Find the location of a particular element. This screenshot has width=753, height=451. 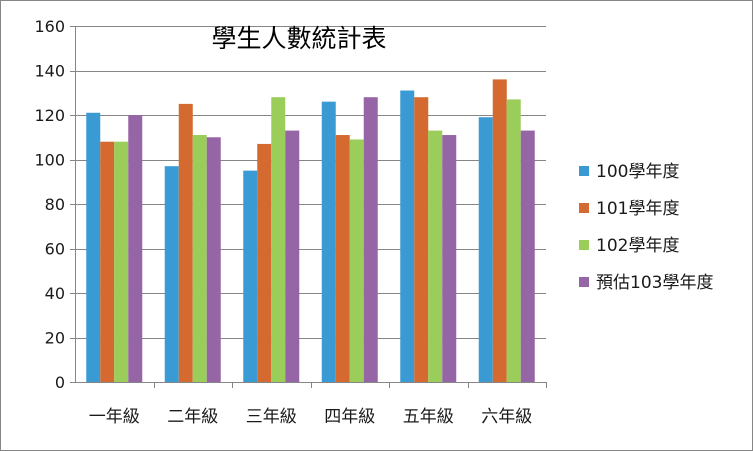

x-category-label: 五年級 is located at coordinates (428, 417).